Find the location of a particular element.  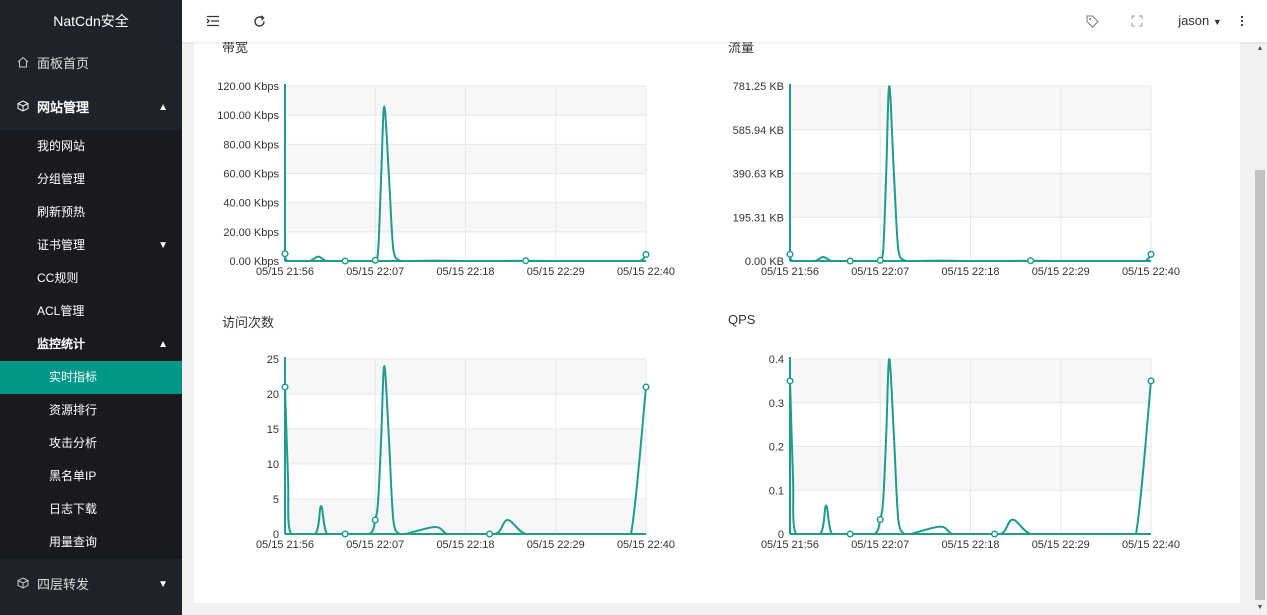

y-tick-label: 25 is located at coordinates (273, 360).